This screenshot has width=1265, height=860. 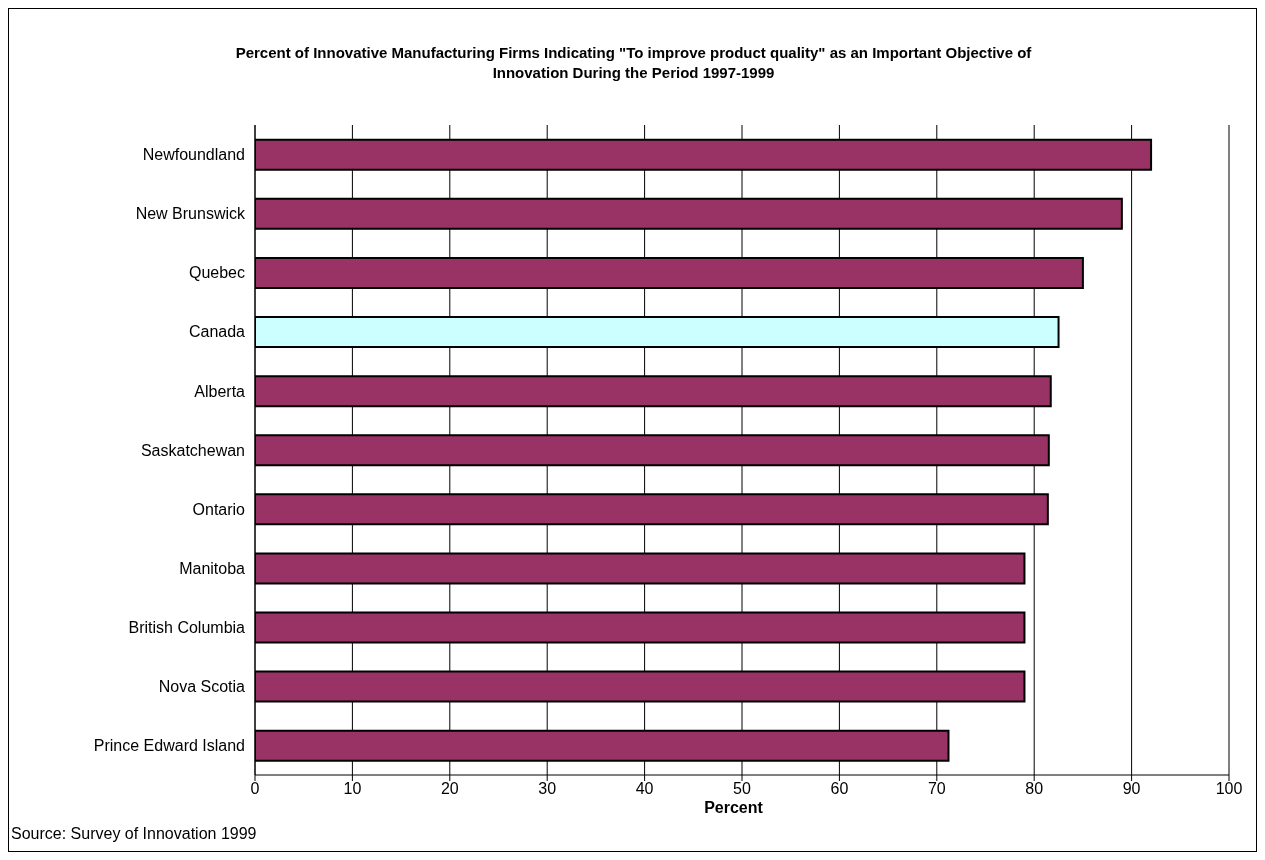 I want to click on x-tick-label: 70, so click(x=936, y=789).